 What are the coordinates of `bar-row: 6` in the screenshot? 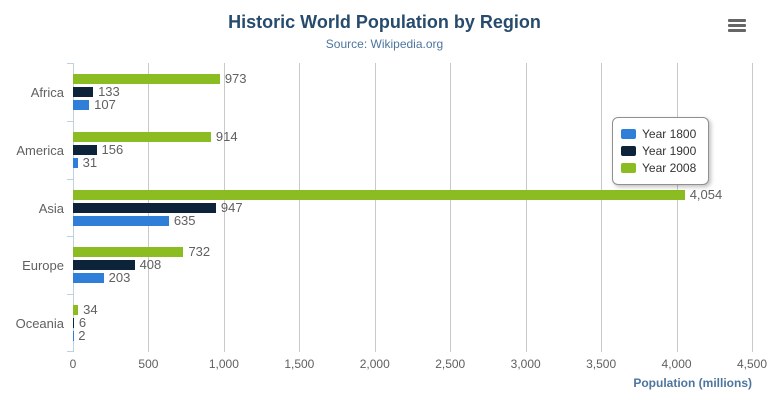 It's located at (412, 323).